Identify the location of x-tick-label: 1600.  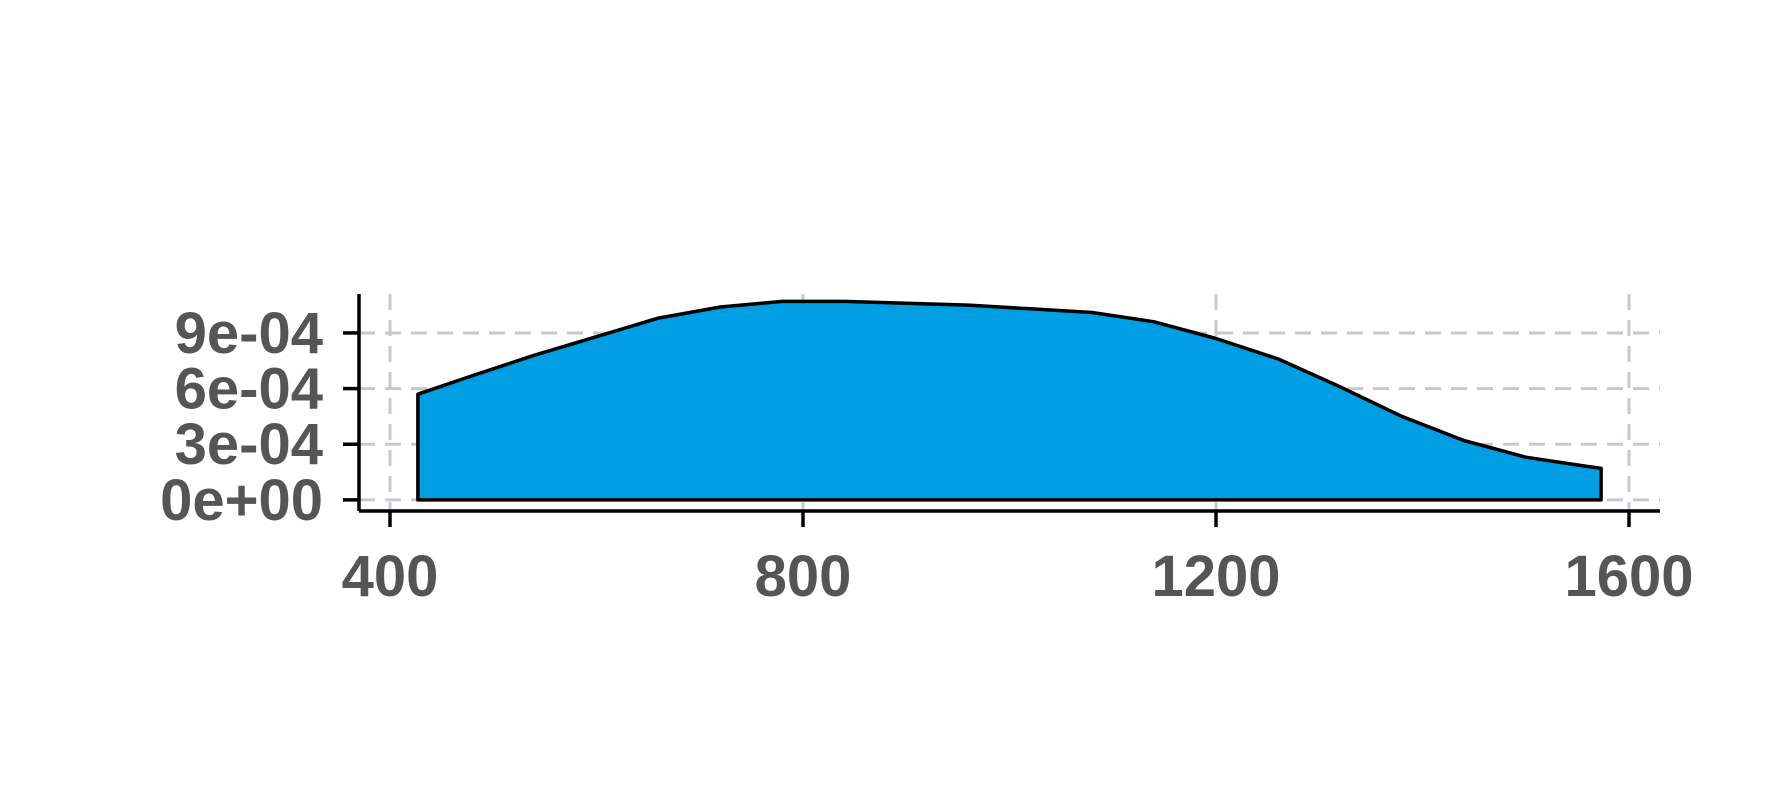
(1629, 576).